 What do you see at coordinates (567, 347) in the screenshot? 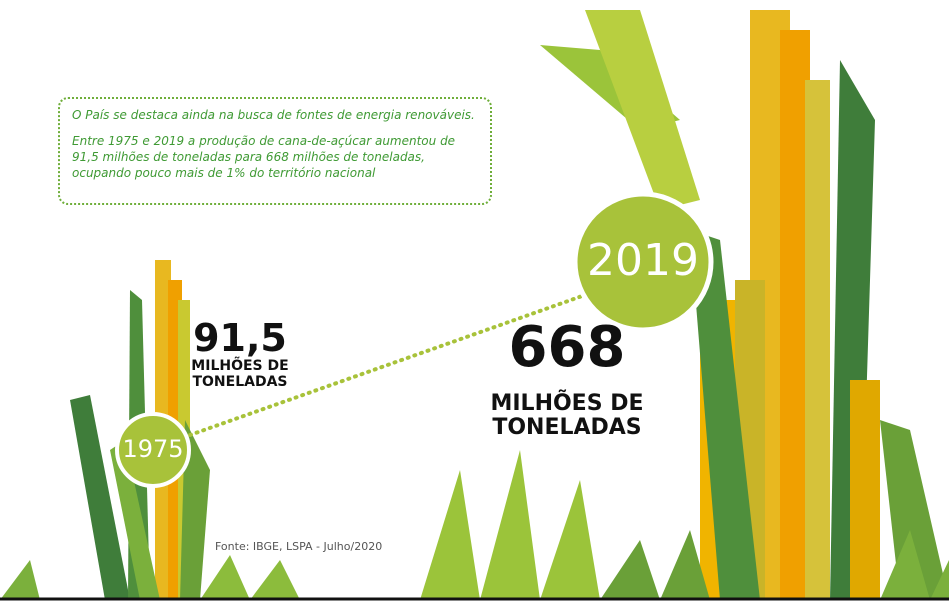
I see `end-value: 668` at bounding box center [567, 347].